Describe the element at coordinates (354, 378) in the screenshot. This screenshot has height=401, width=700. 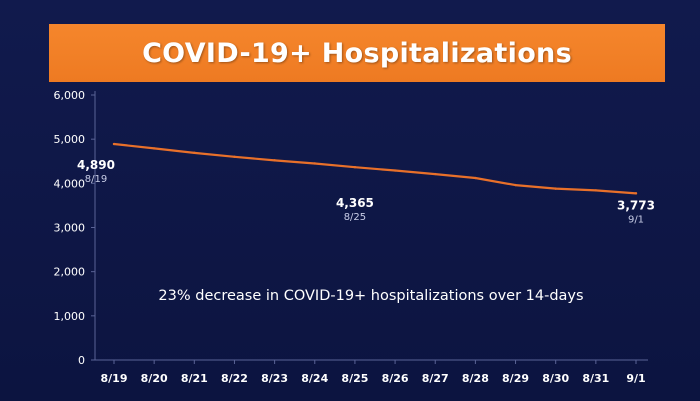
I see `x-tick-label: 8/25` at that location.